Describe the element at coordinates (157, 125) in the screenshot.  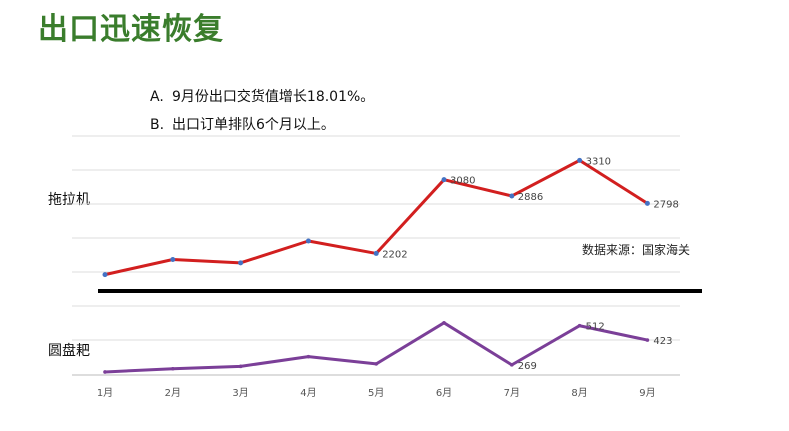
I see `bullet-marker: B.` at that location.